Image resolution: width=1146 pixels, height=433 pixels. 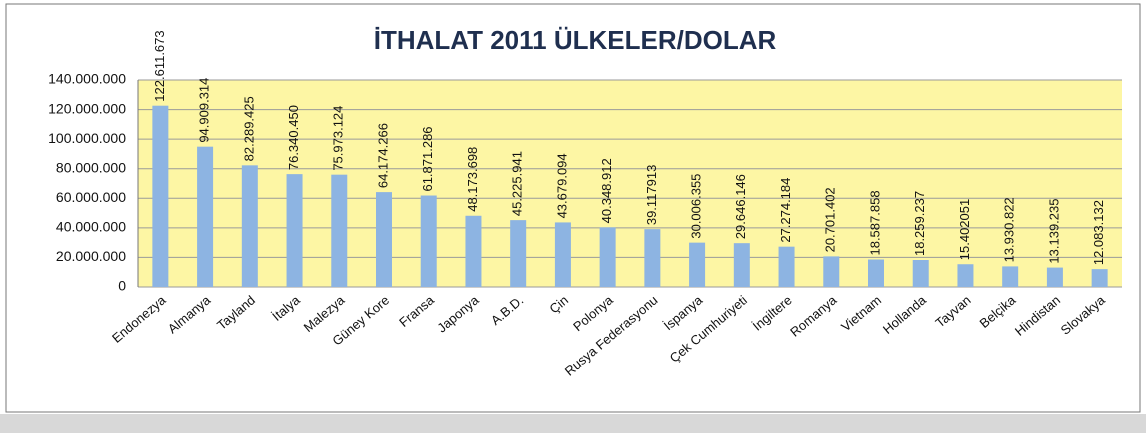 I want to click on value-label: 75.973.124, so click(x=338, y=138).